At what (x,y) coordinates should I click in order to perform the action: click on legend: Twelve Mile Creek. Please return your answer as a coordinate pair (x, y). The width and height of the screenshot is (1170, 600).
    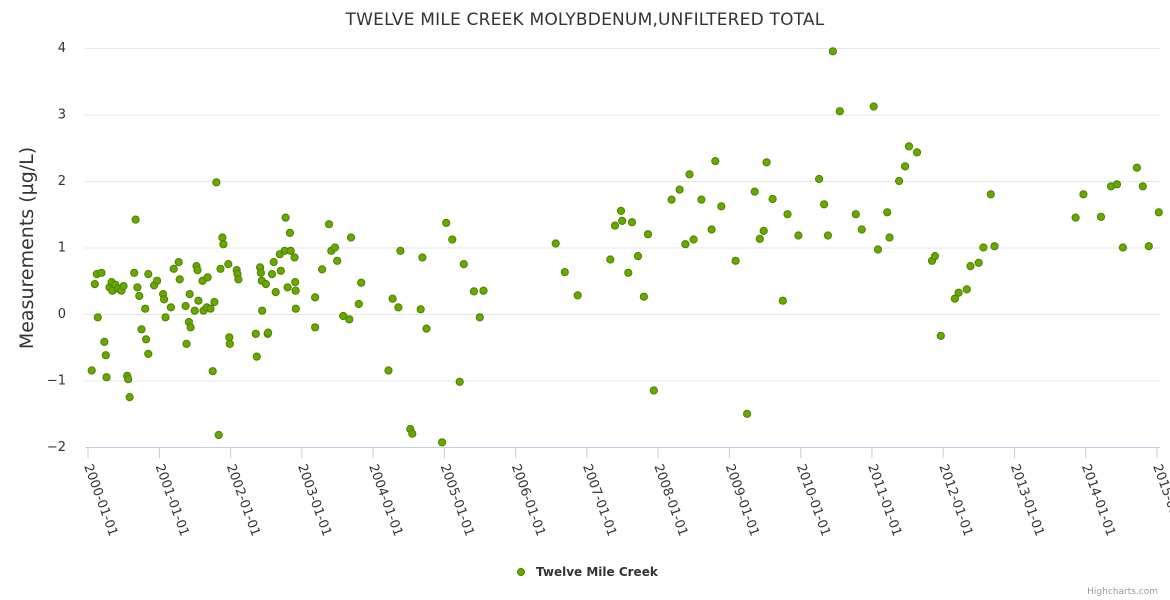
    Looking at the image, I should click on (588, 572).